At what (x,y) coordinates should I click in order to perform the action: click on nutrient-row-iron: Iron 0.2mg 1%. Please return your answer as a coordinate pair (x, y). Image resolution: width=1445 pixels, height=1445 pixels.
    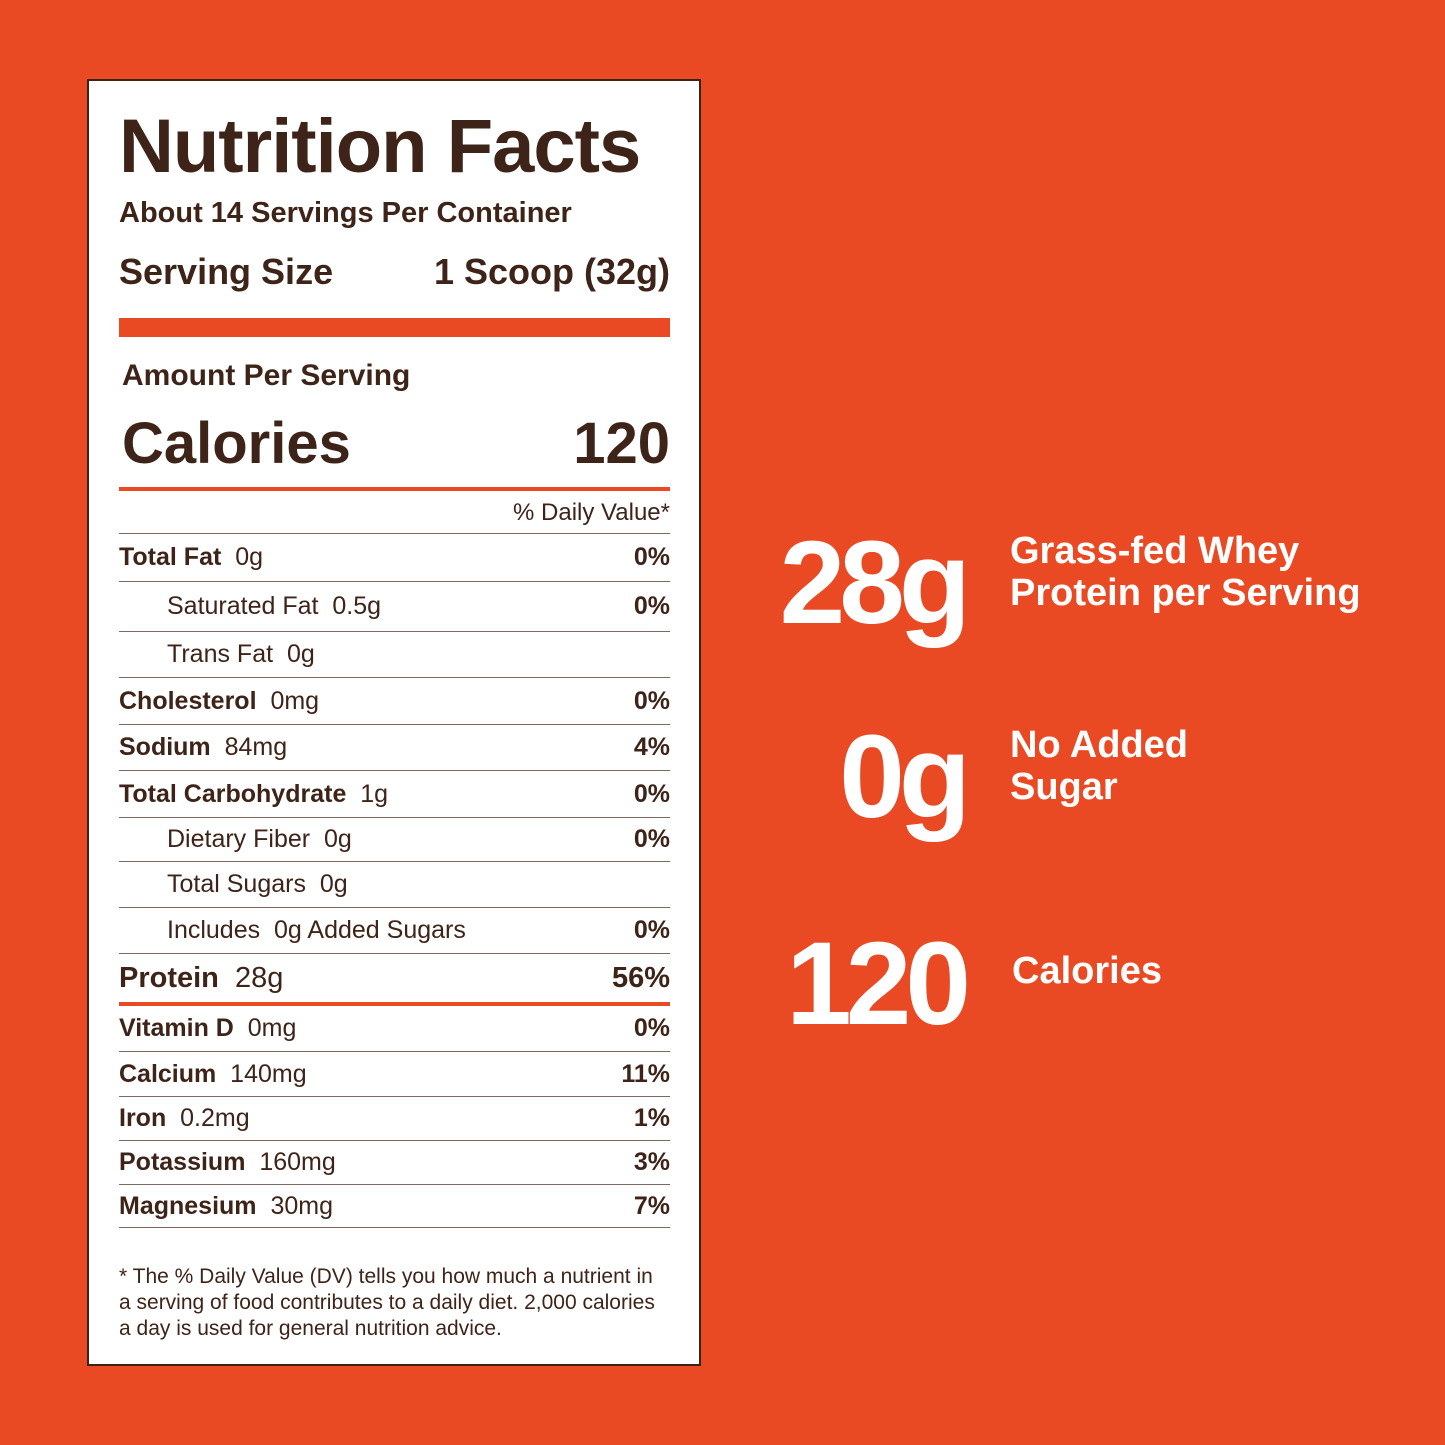
    Looking at the image, I should click on (394, 1119).